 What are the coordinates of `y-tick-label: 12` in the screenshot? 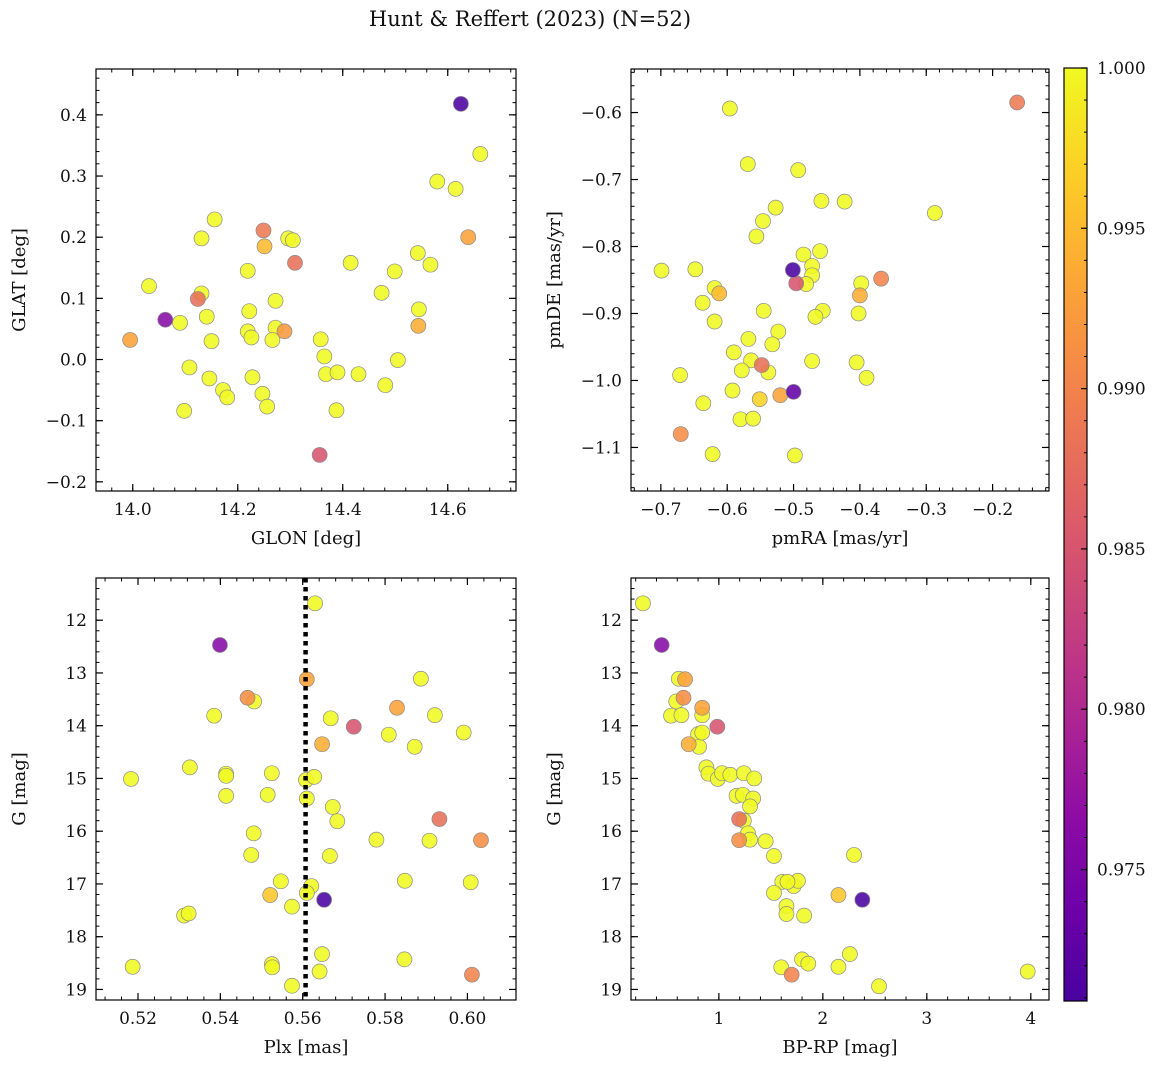 It's located at (76, 621).